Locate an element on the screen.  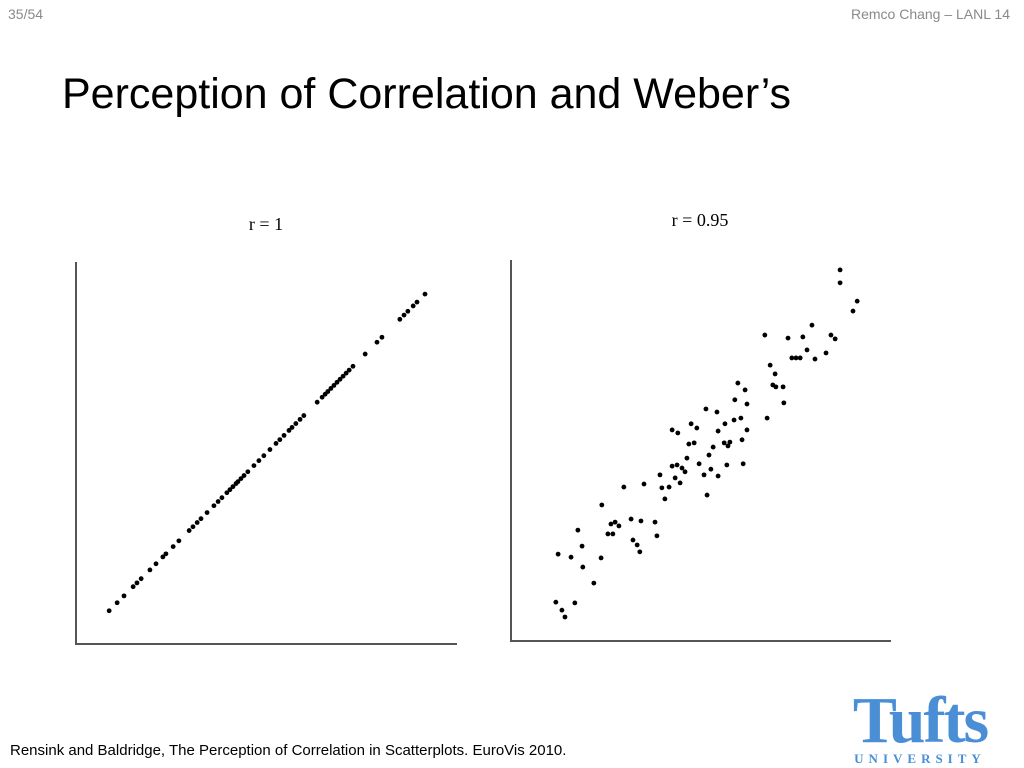
chart-title: r = 1 is located at coordinates (266, 224).